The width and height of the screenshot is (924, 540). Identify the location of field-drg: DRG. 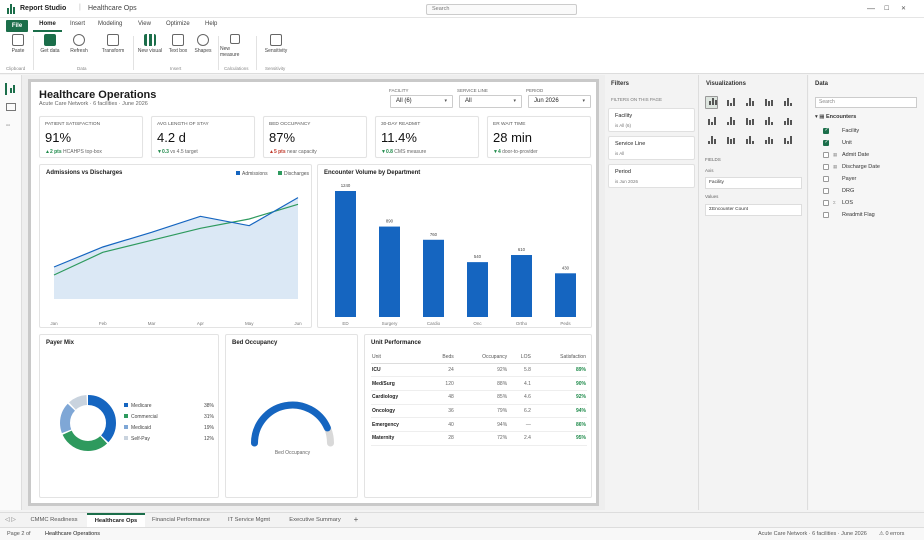
(870, 192).